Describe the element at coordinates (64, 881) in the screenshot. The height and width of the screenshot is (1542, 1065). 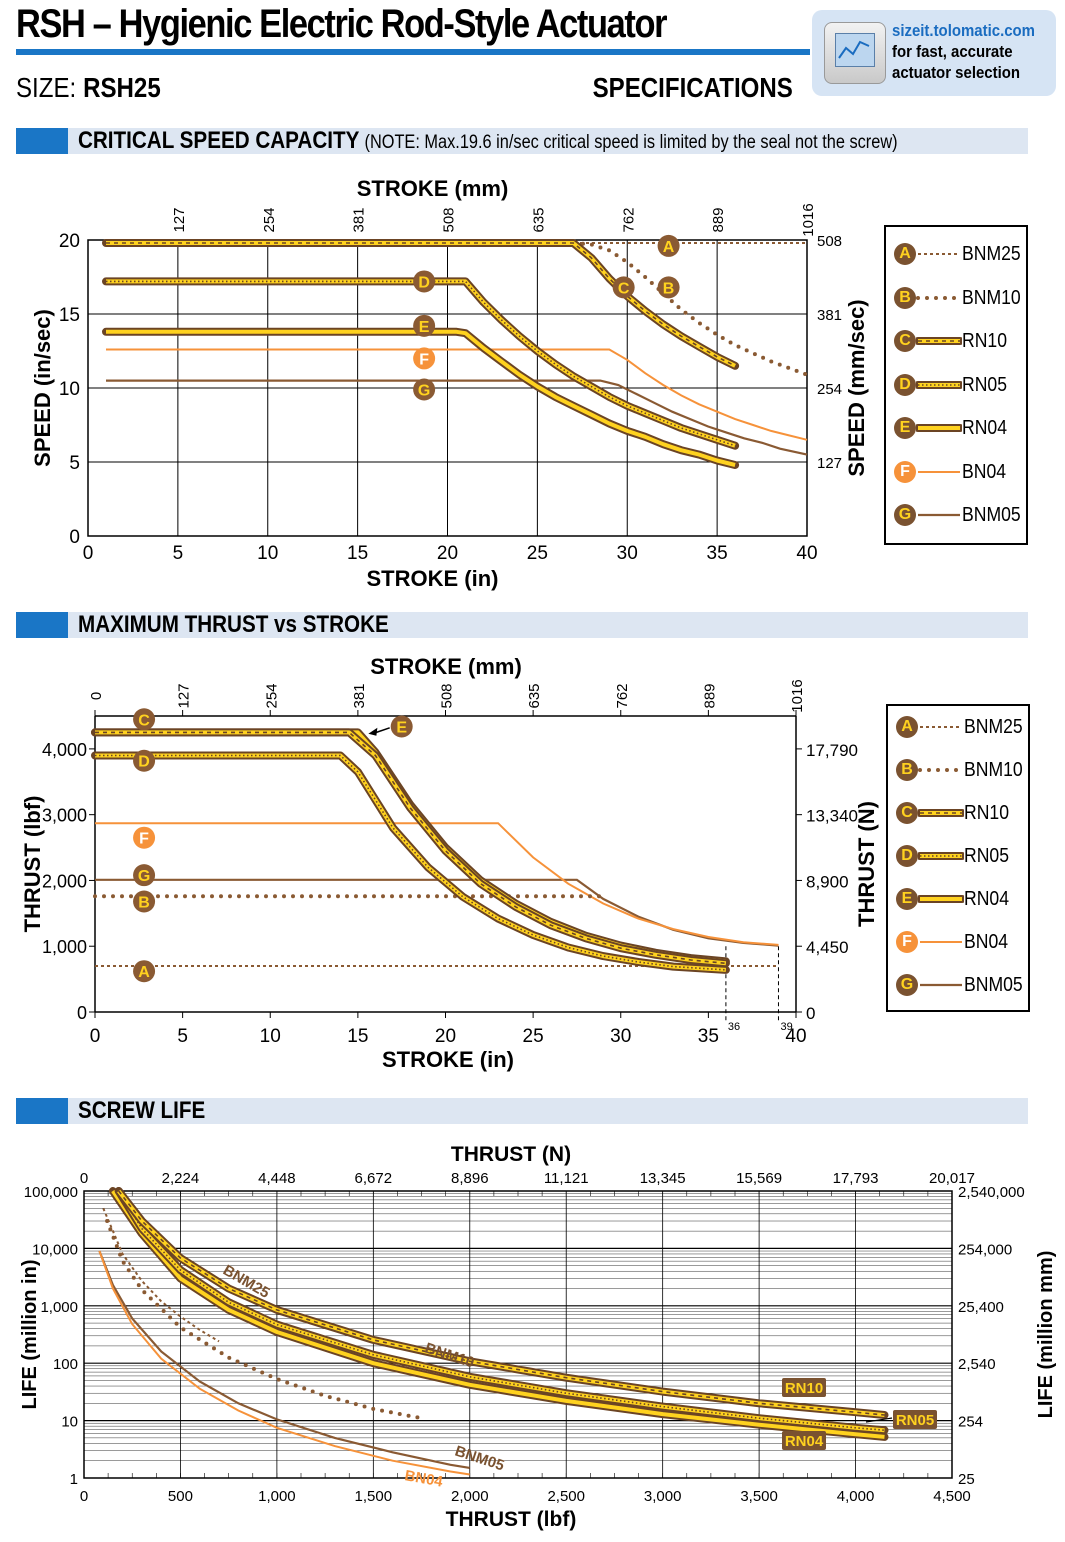
I see `y-tick-label: 2,000` at that location.